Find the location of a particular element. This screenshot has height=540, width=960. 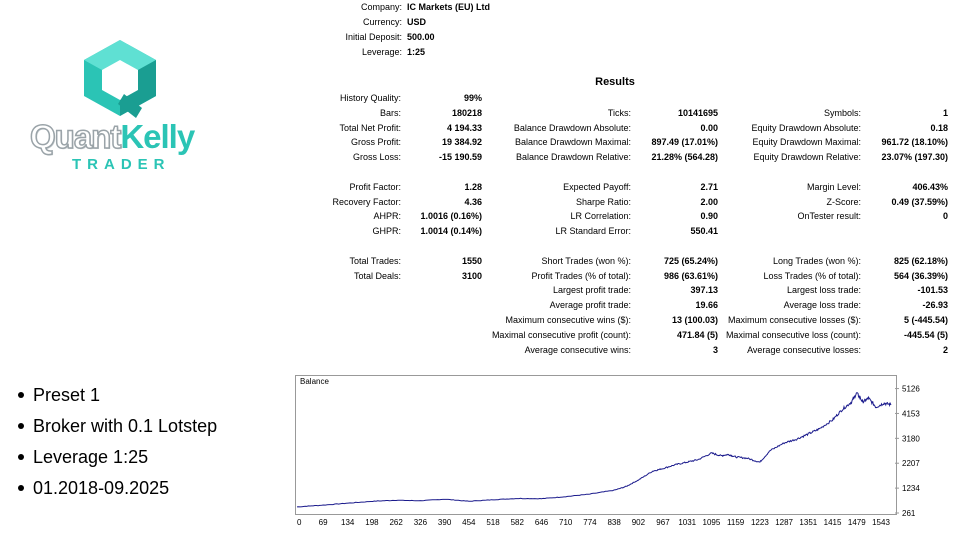

x-tick-label: 902 is located at coordinates (639, 522).